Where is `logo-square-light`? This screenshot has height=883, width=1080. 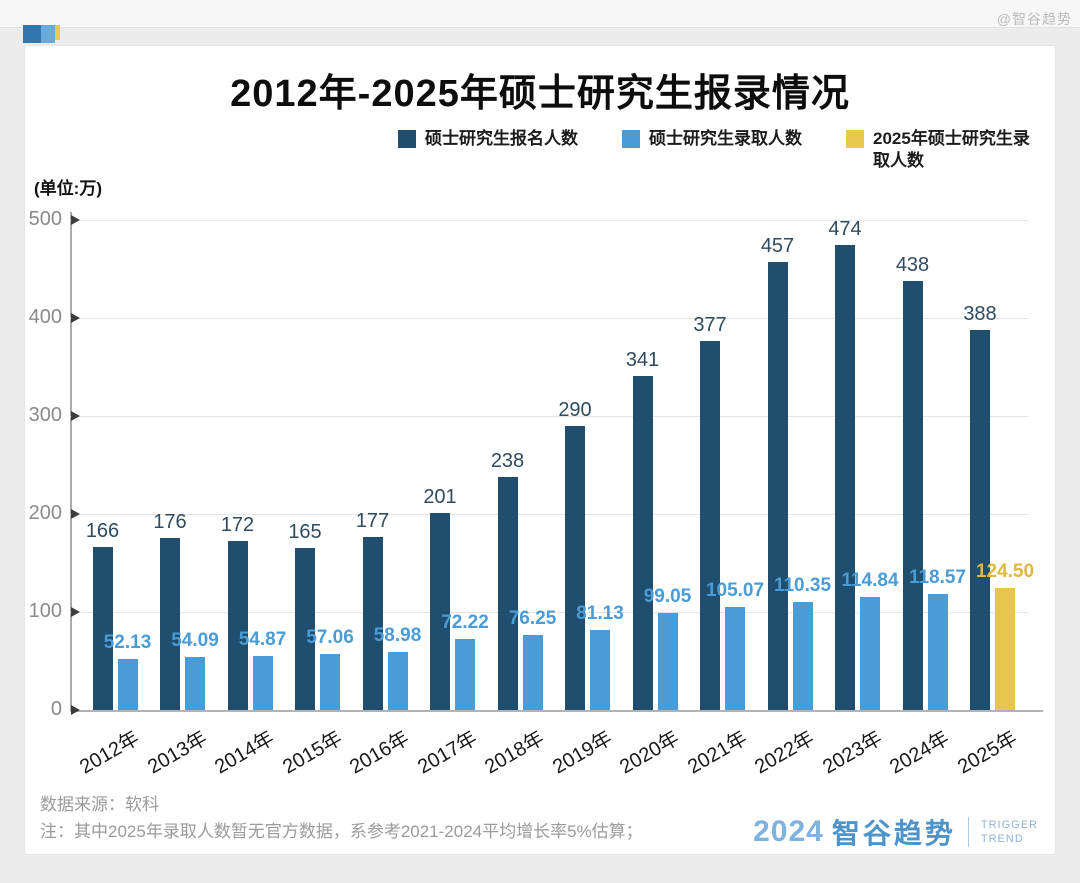
logo-square-light is located at coordinates (48, 34).